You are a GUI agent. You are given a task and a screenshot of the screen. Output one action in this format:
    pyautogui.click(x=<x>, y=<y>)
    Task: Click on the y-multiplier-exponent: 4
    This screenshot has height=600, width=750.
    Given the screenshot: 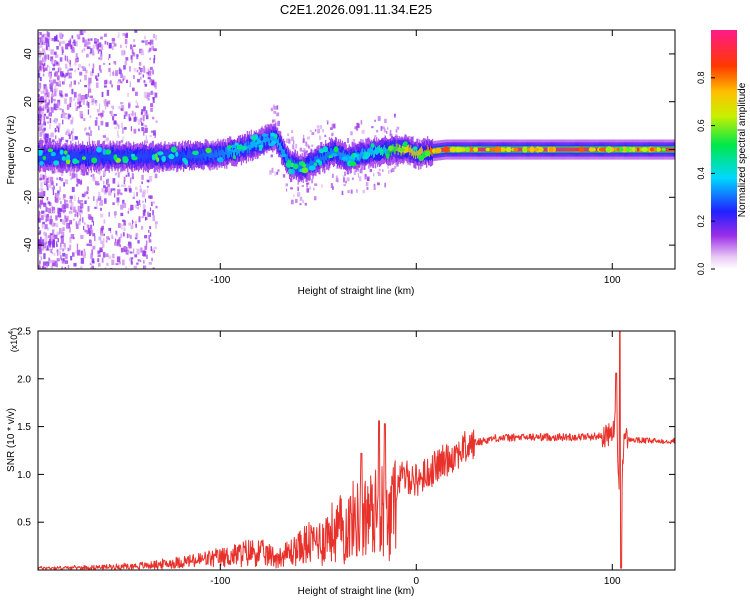 What is the action you would take?
    pyautogui.click(x=11, y=333)
    